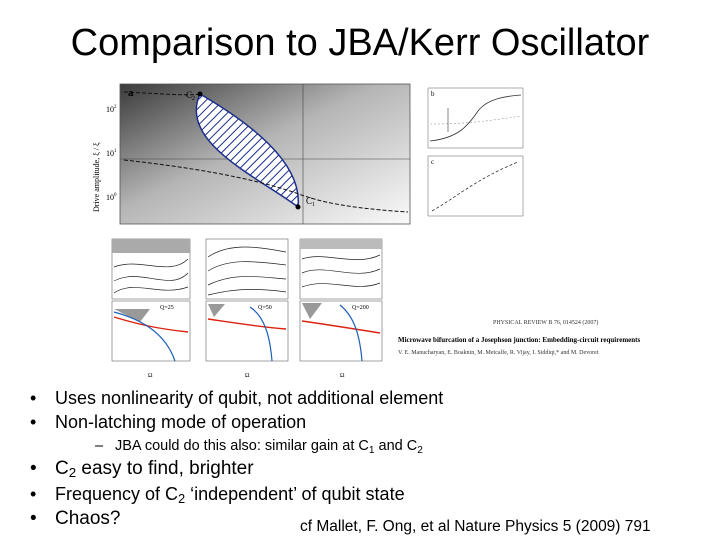 The width and height of the screenshot is (720, 540). What do you see at coordinates (433, 94) in the screenshot?
I see `panel-letter-b: b` at bounding box center [433, 94].